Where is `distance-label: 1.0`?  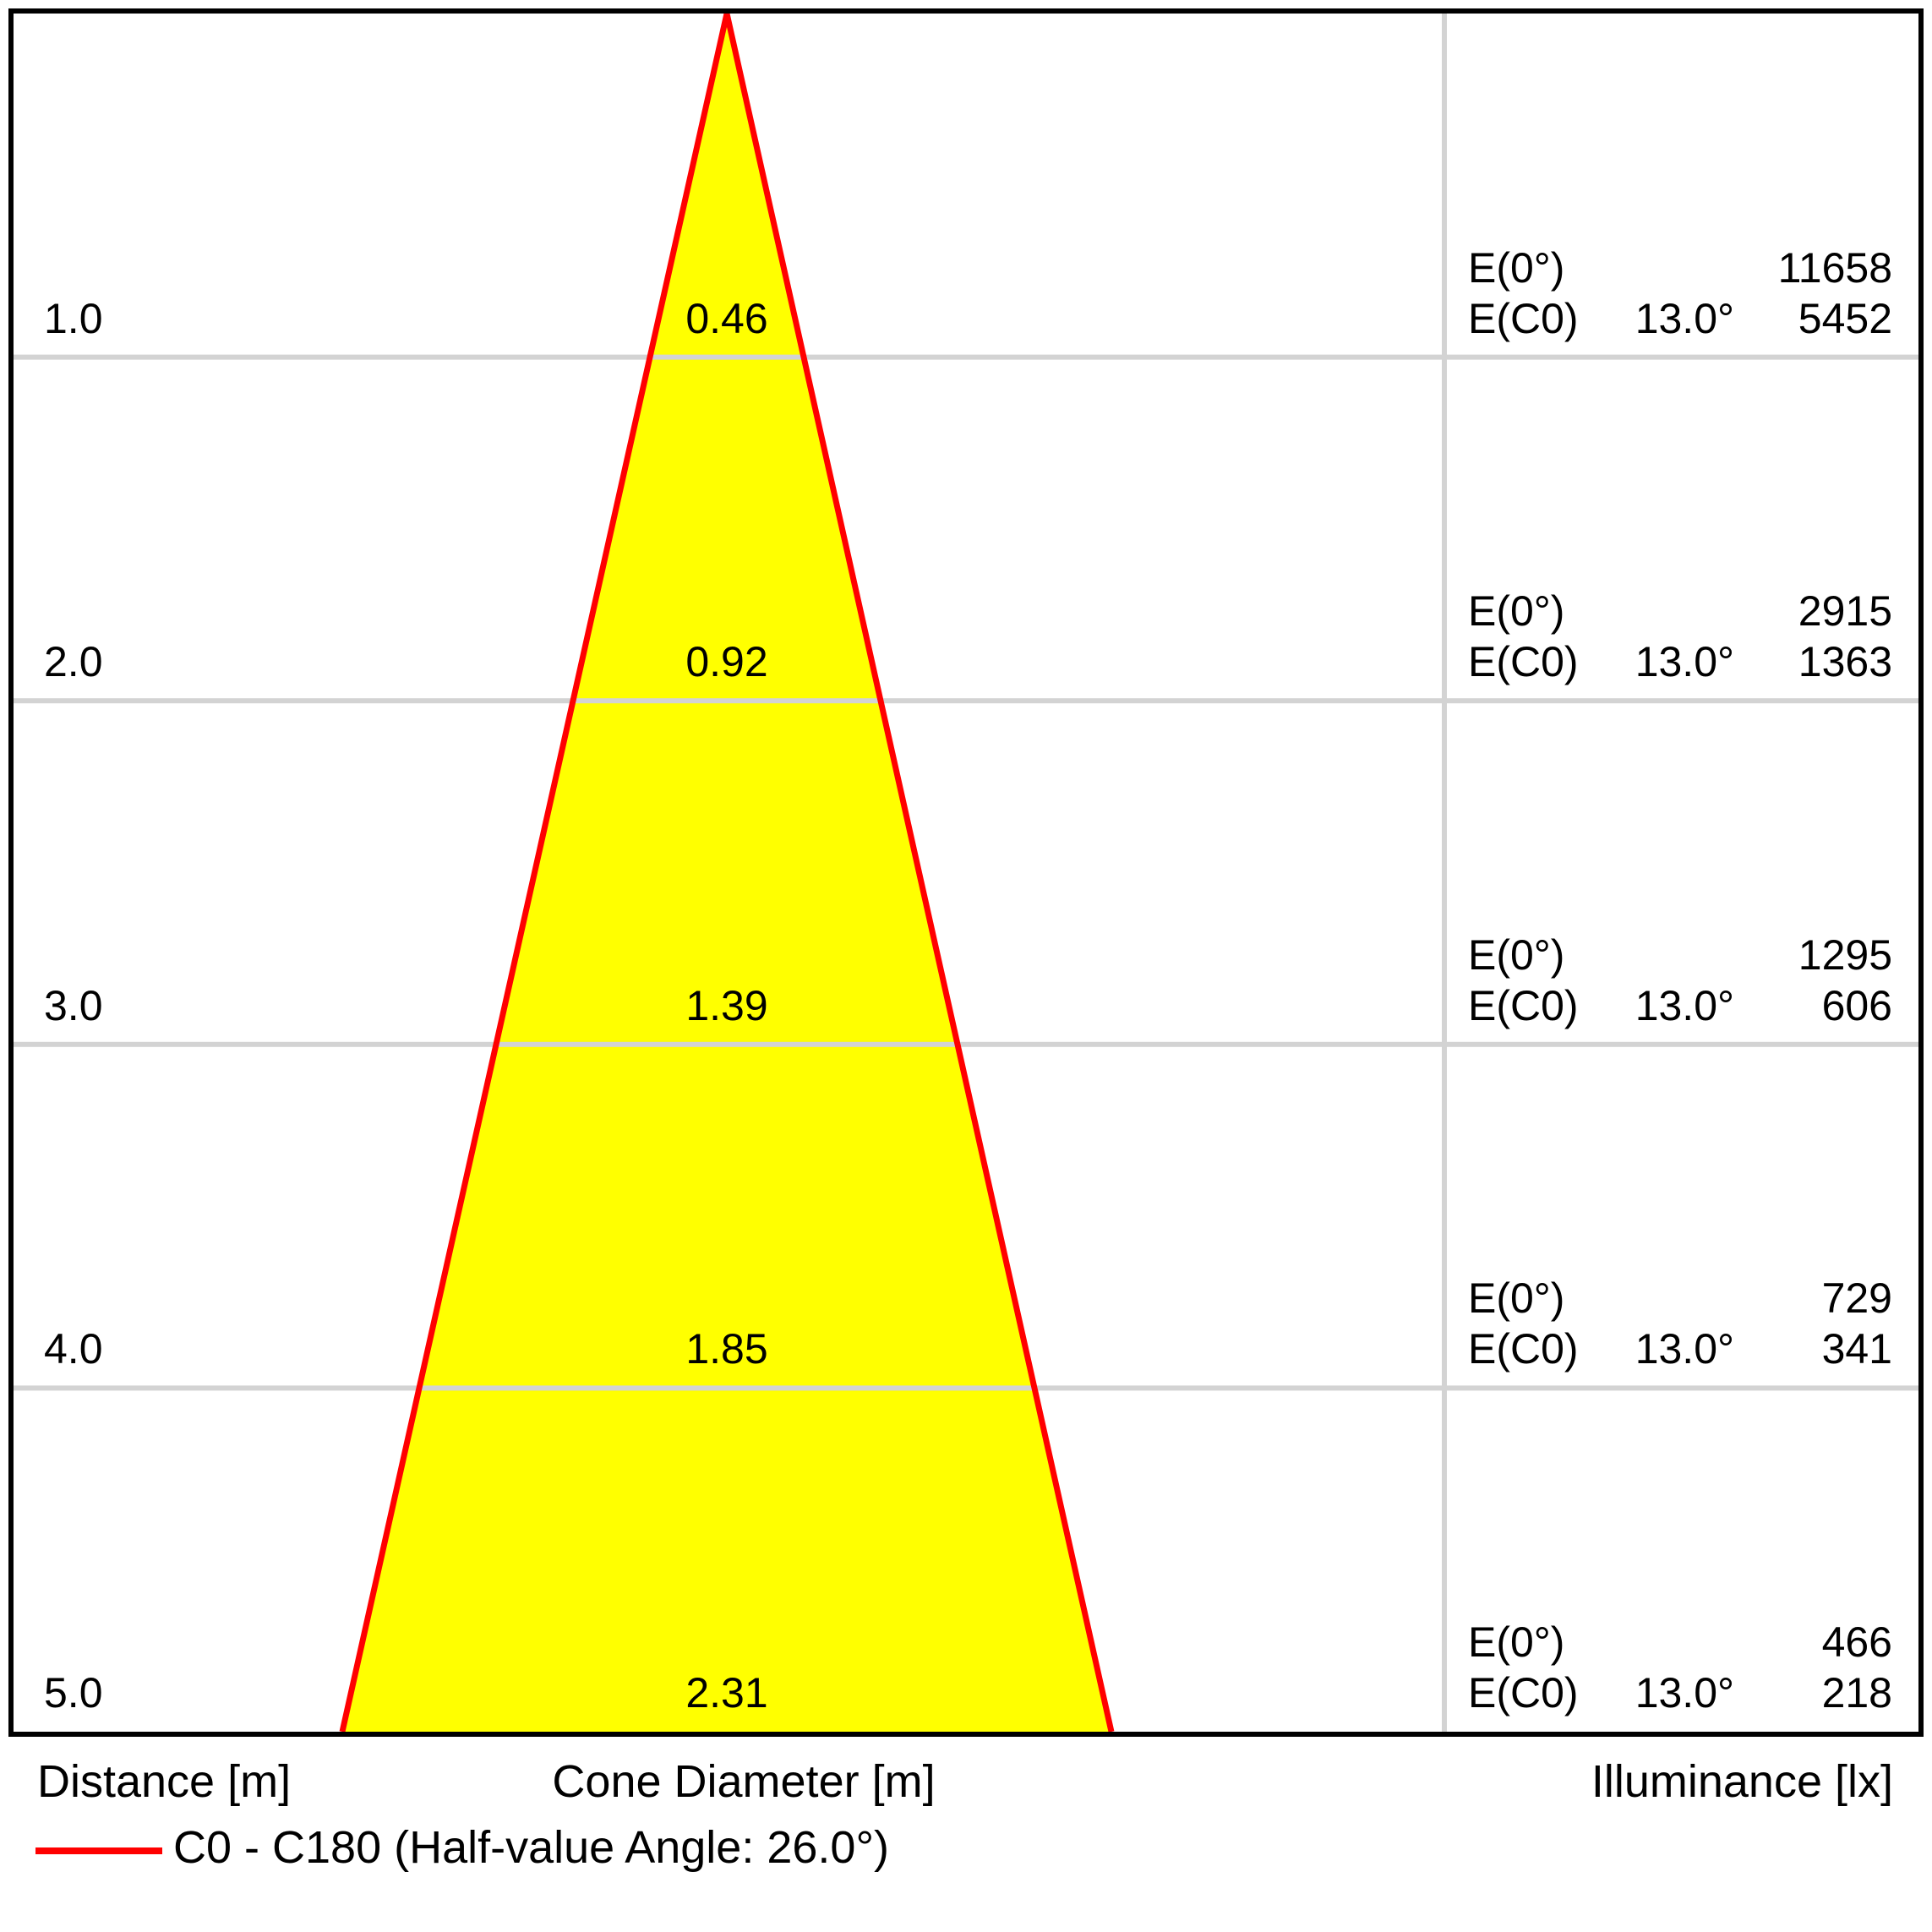 distance-label: 1.0 is located at coordinates (73, 318).